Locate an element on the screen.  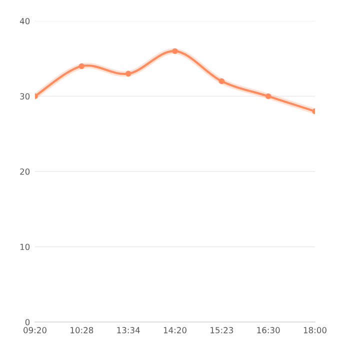
x-tick-label: 14:20 is located at coordinates (175, 330).